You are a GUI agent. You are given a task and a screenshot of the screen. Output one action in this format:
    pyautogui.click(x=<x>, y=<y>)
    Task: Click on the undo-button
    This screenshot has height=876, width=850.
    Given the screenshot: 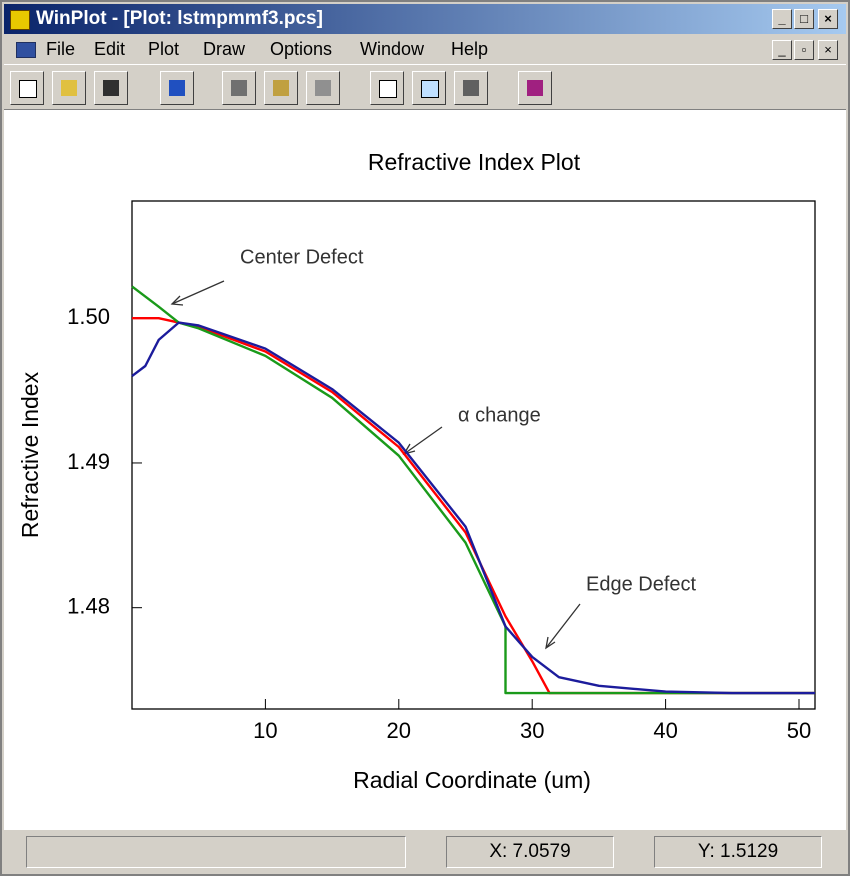 What is the action you would take?
    pyautogui.click(x=177, y=88)
    